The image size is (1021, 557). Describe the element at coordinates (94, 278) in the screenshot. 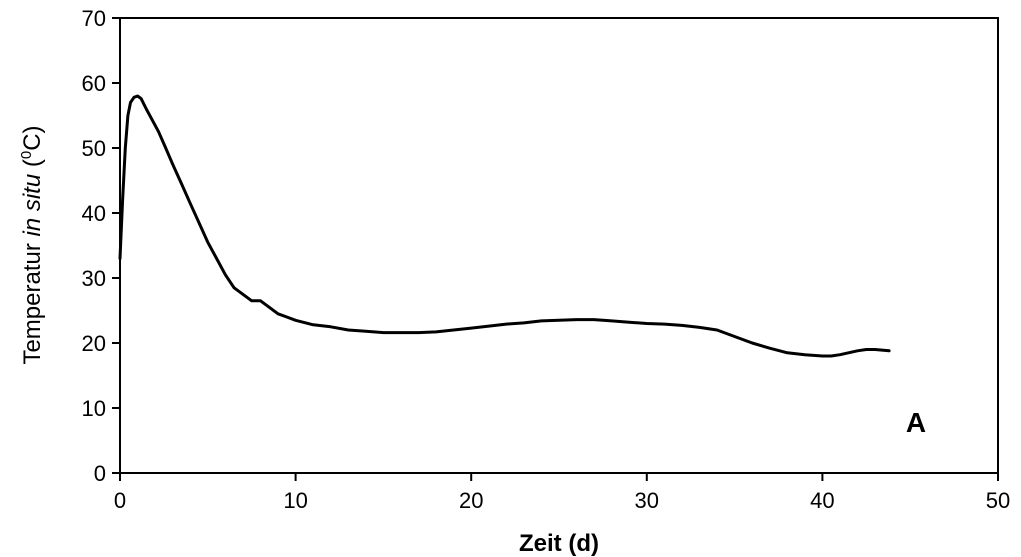

I see `y-tick-label: 30` at that location.